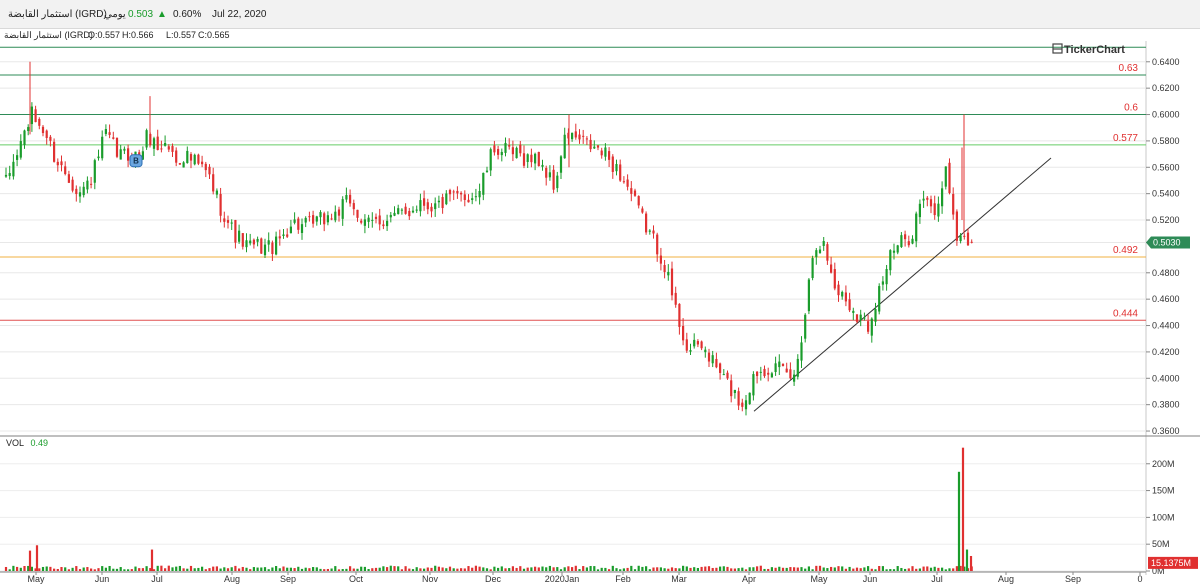 The image size is (1200, 586). Describe the element at coordinates (39, 443) in the screenshot. I see `volume-value: 0.49` at that location.